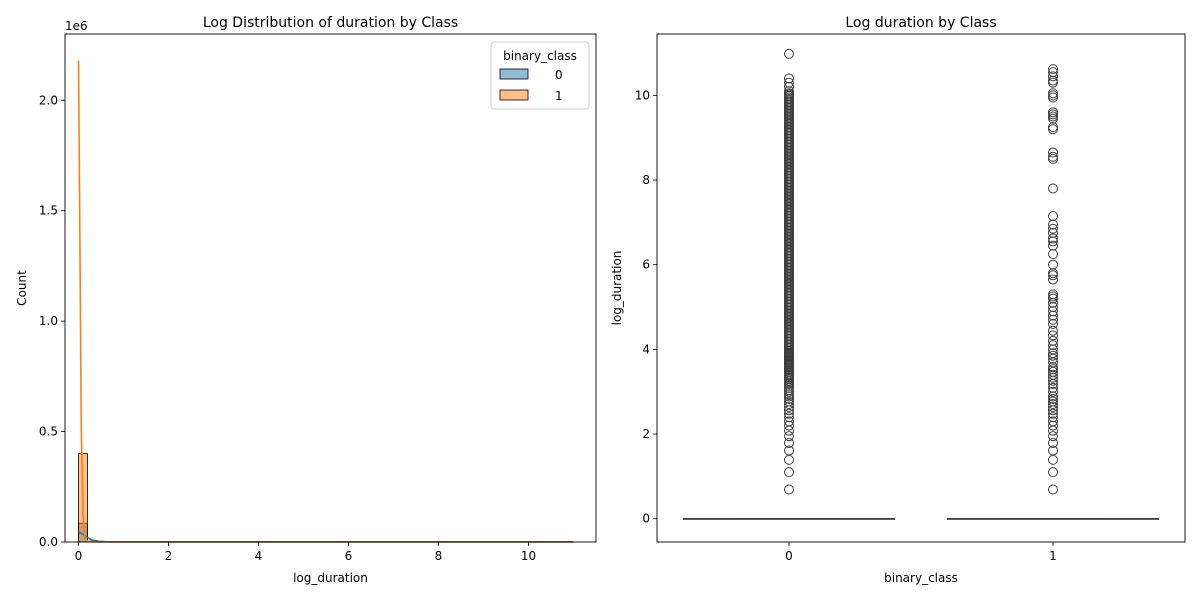 This screenshot has width=1200, height=600. I want to click on y-tick-label: 10, so click(642, 95).